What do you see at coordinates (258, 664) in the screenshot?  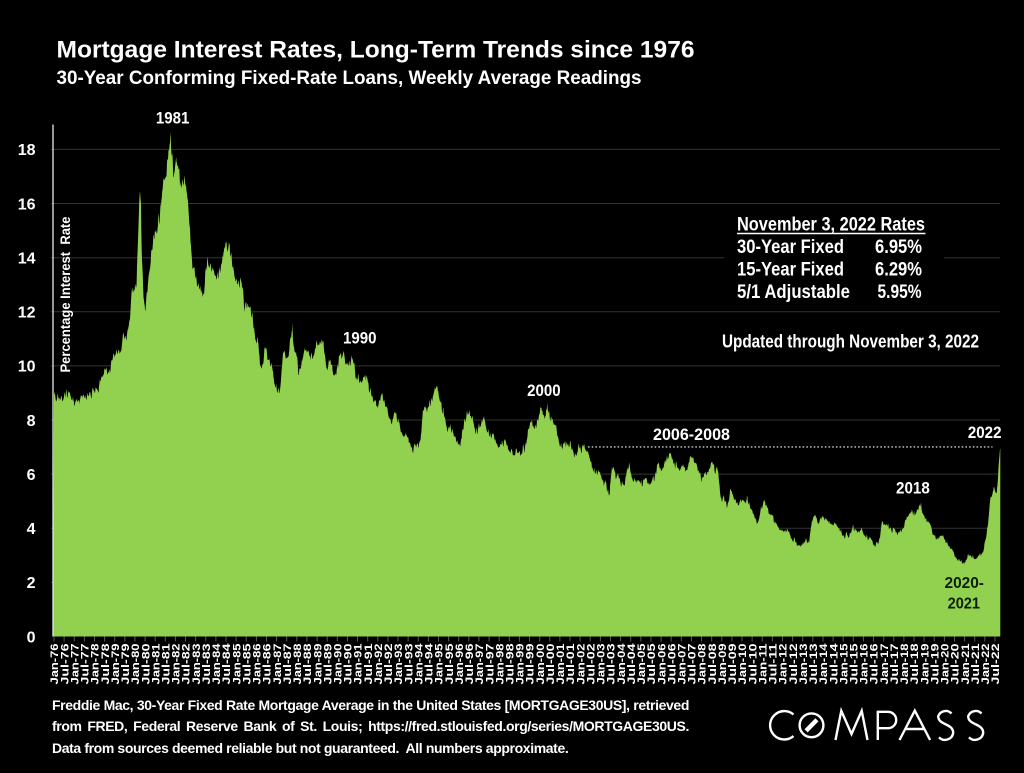 I see `svg-text: Jan-86` at bounding box center [258, 664].